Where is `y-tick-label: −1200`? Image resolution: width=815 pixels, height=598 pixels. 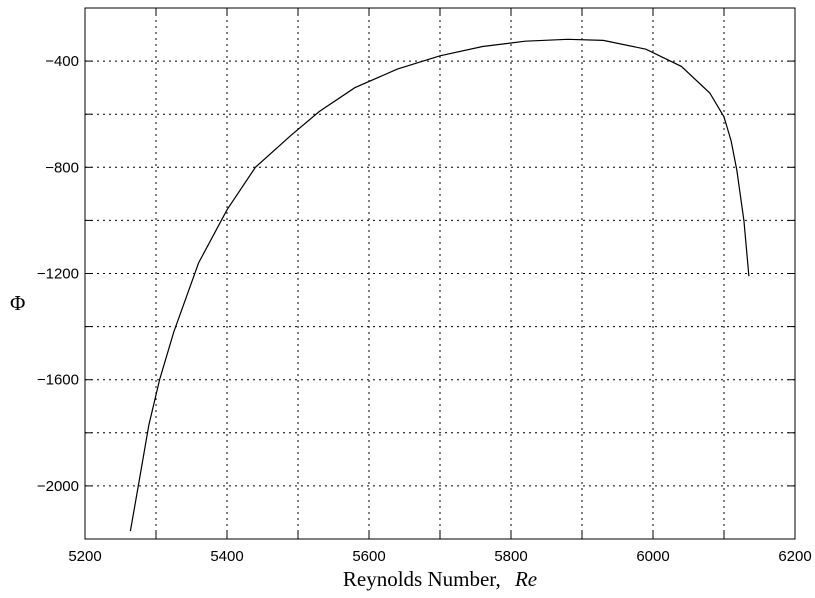 y-tick-label: −1200 is located at coordinates (58, 274).